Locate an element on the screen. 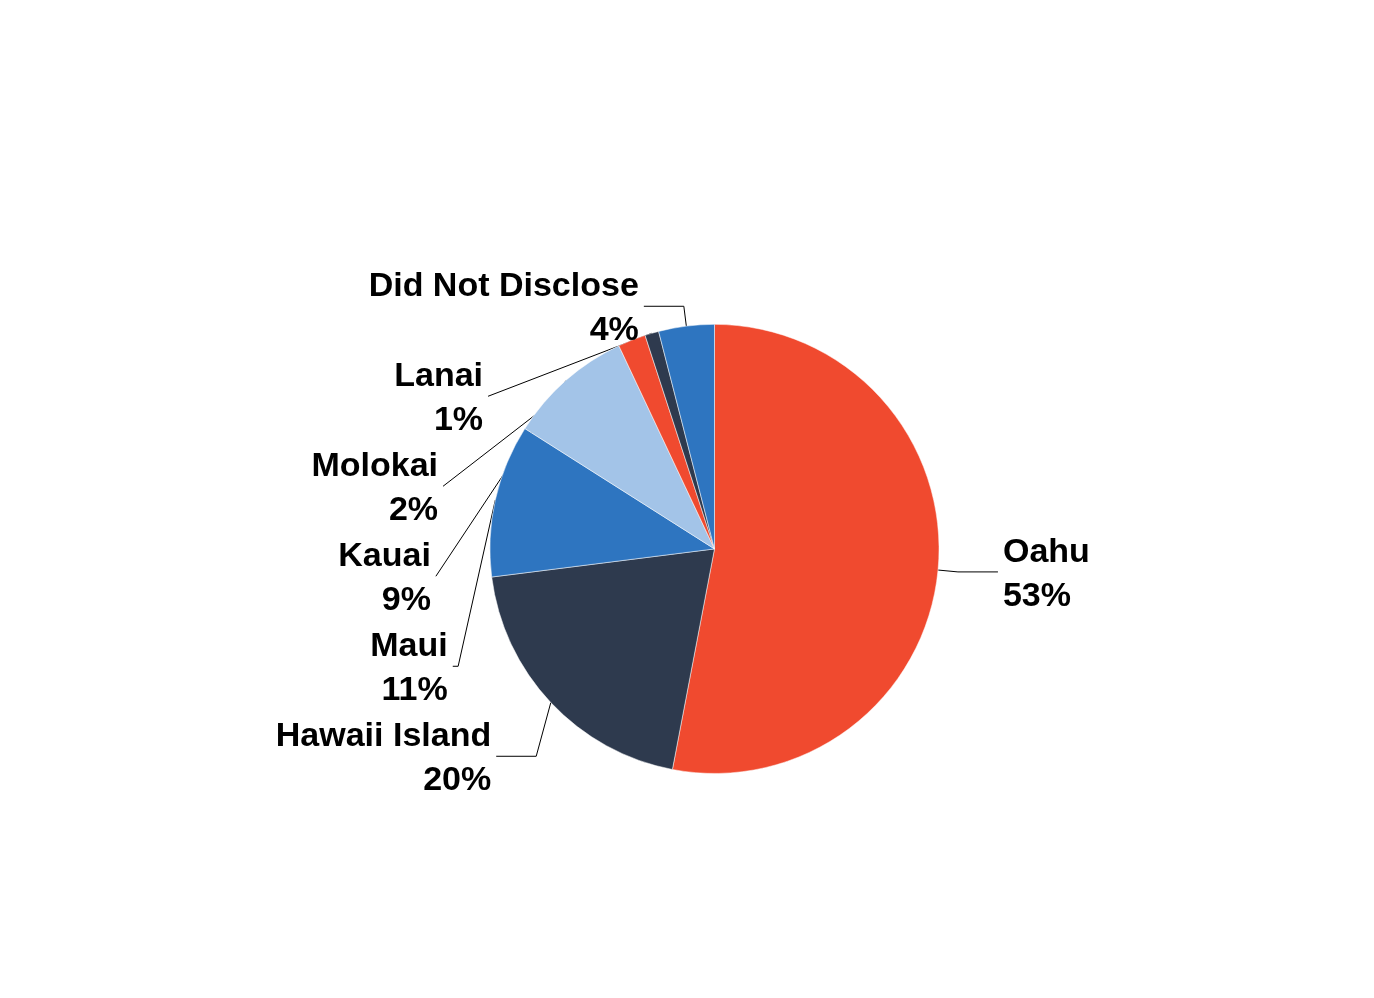  data-label: 1% is located at coordinates (458, 418).